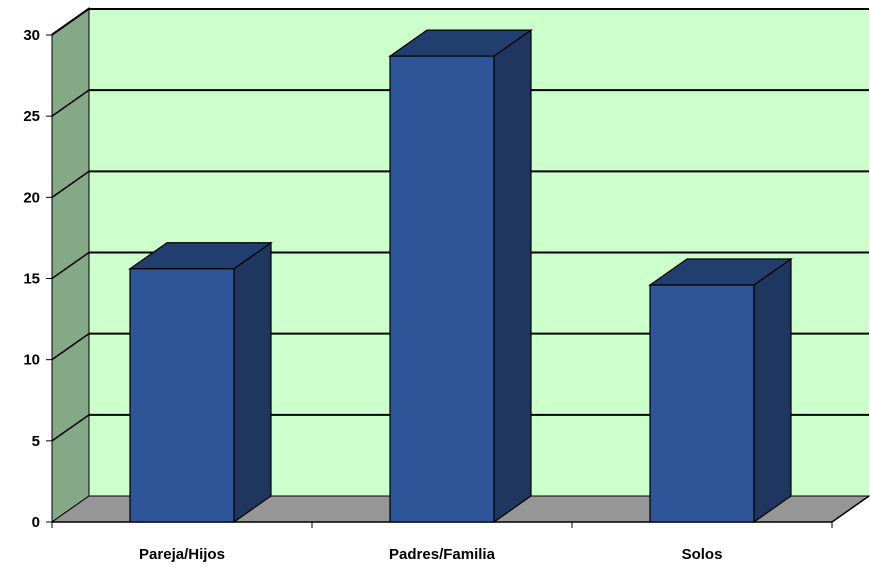 The image size is (870, 567). I want to click on y-tick-label: 30, so click(31, 35).